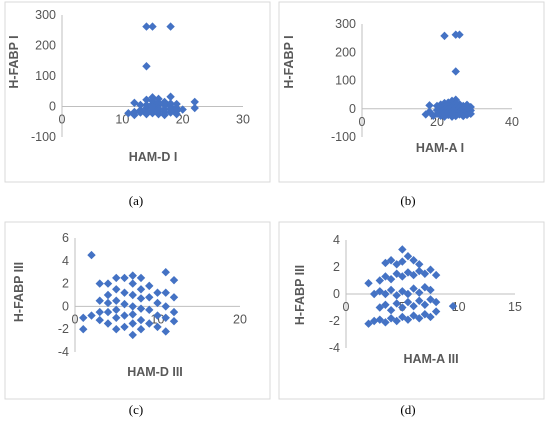 Image resolution: width=550 pixels, height=425 pixels. I want to click on y-tick-label: 100, so click(45, 76).